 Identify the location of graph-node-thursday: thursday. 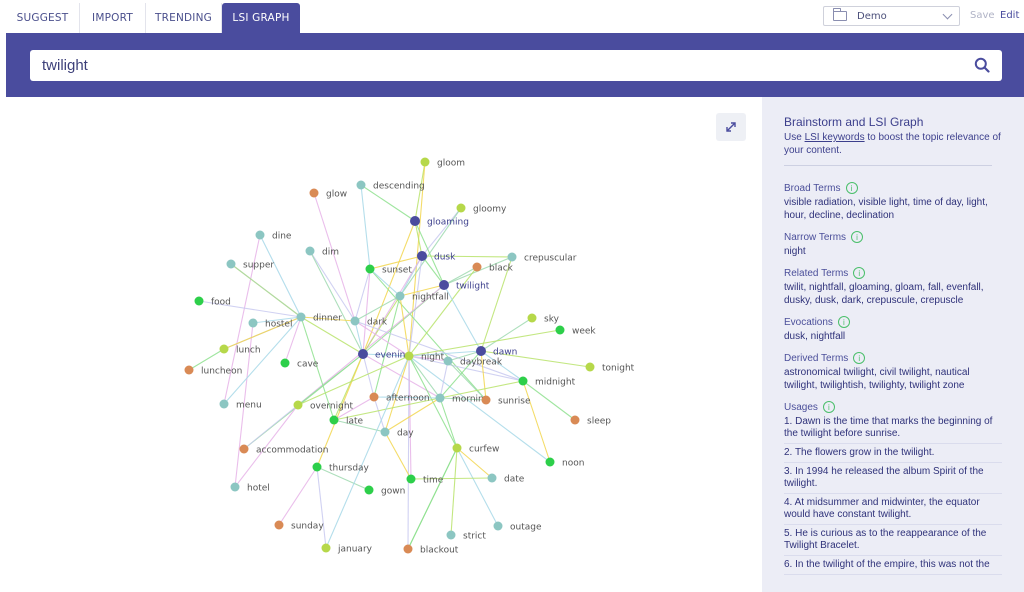
(341, 468).